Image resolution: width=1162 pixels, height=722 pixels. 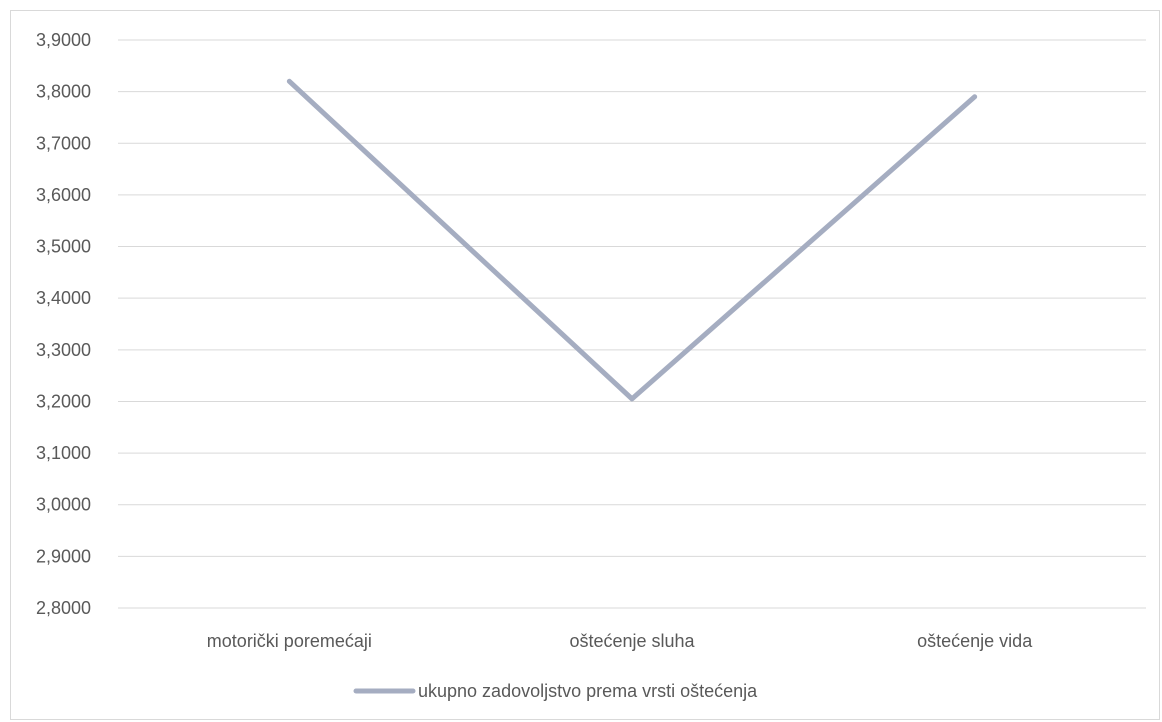 What do you see at coordinates (63, 453) in the screenshot?
I see `y-tick-label: 3,1000` at bounding box center [63, 453].